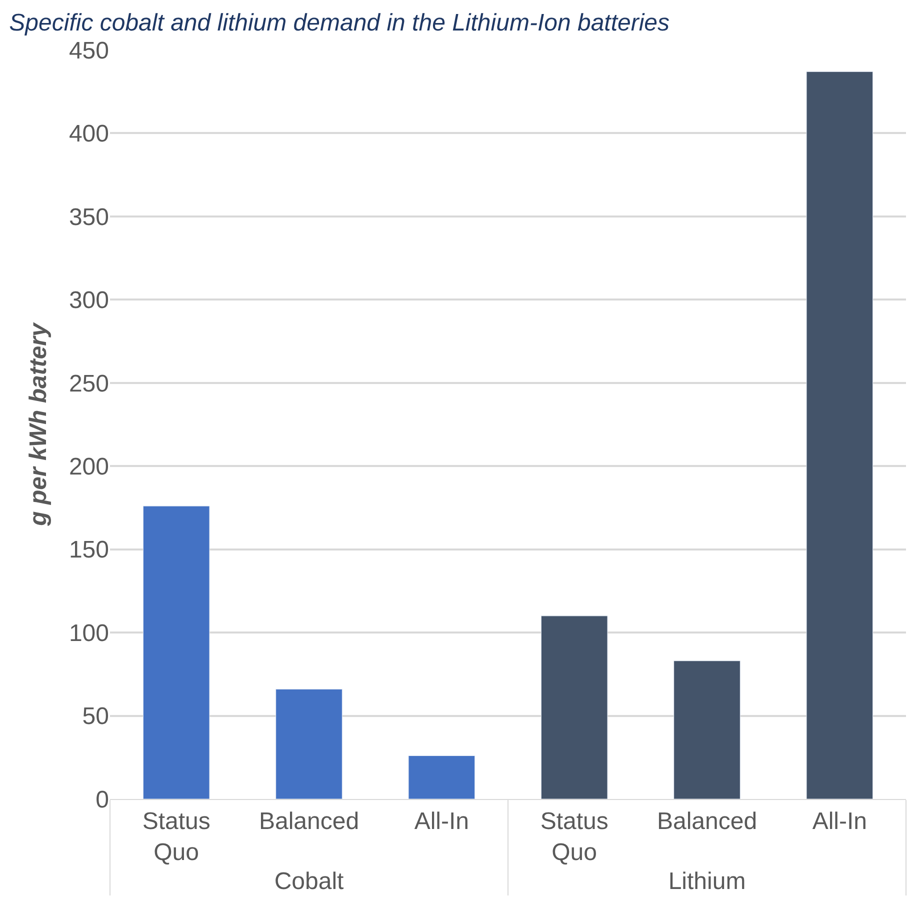 This screenshot has width=916, height=905. What do you see at coordinates (339, 22) in the screenshot?
I see `chart-title: Specific cobalt and lithium demand in the Lithium-Ion batteries` at bounding box center [339, 22].